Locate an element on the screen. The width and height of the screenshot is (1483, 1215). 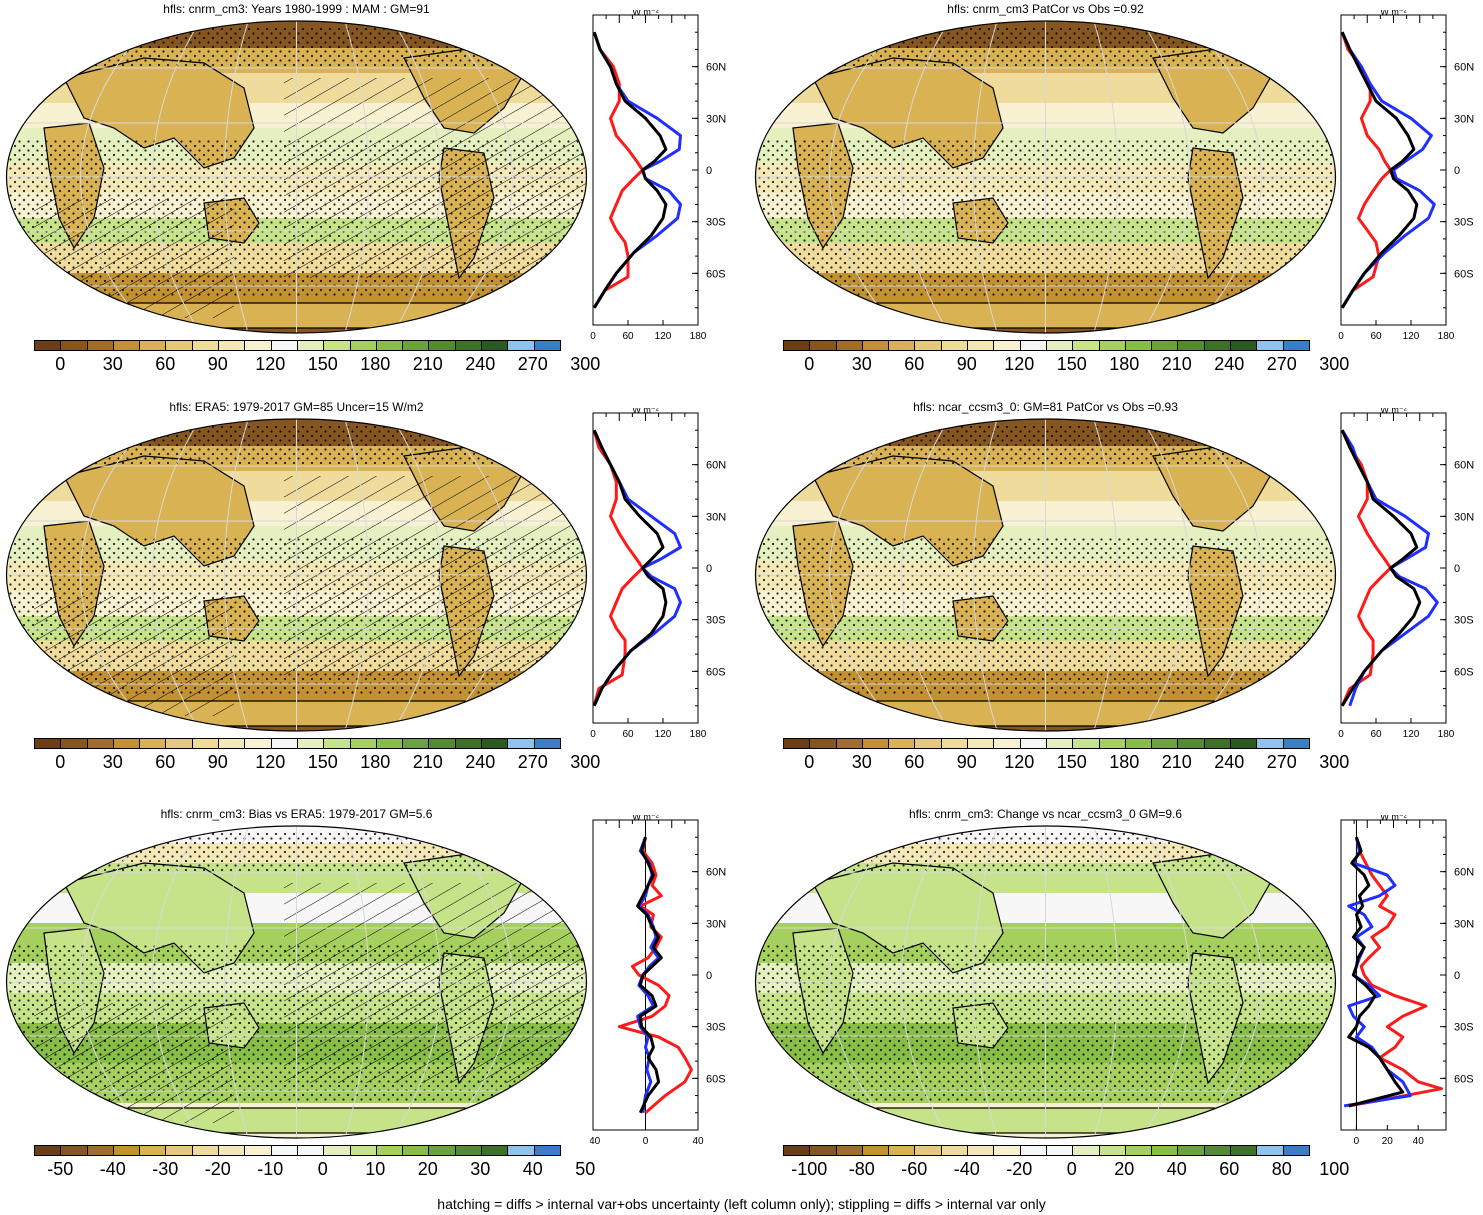
colorbar-label: 240 is located at coordinates (480, 762).